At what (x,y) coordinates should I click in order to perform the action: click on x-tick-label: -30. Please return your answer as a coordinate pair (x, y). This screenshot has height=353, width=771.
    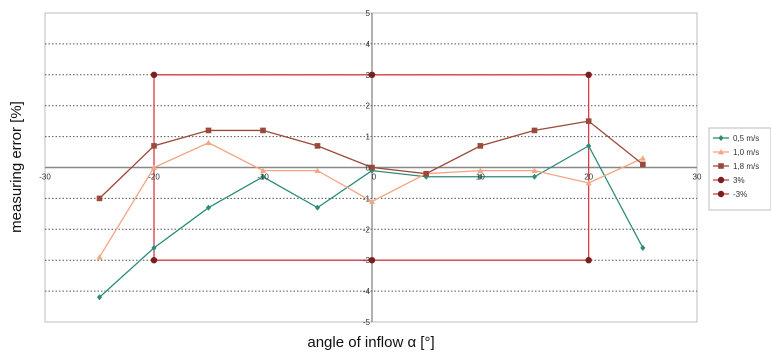
    Looking at the image, I should click on (45, 177).